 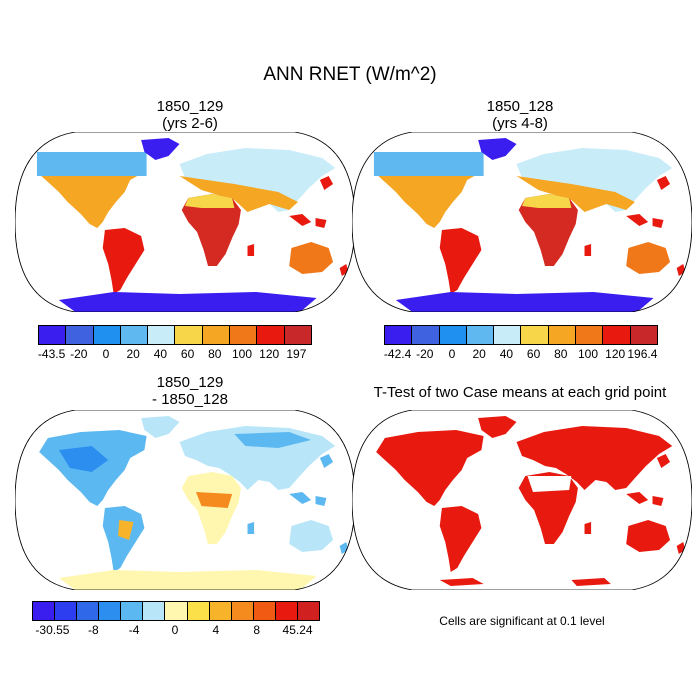 I want to click on colorbar-3-labels: -30.55 -8 -4 0 4 8 45.24, so click(x=175, y=630).